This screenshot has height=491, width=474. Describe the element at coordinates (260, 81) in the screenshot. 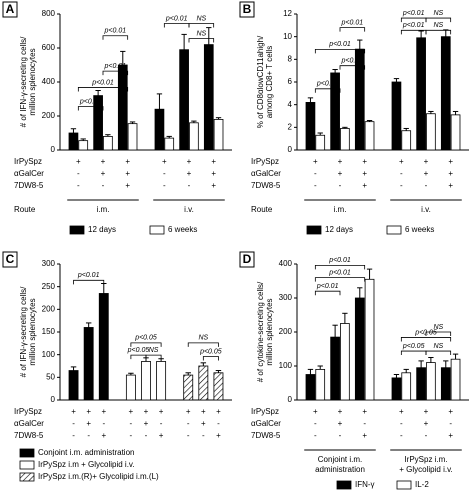

I see `y-axis-label: % of CD8αlowCD11ahigh/` at that location.